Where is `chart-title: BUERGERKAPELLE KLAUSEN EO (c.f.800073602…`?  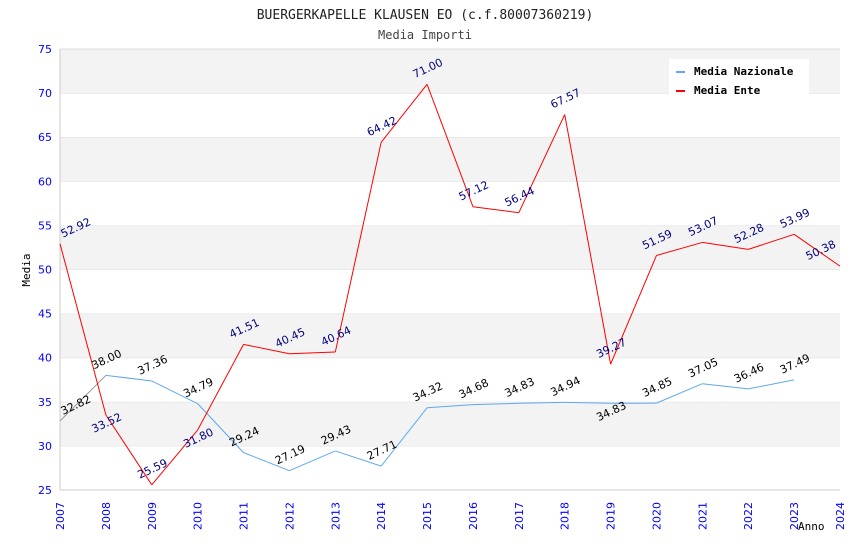 chart-title: BUERGERKAPELLE KLAUSEN EO (c.f.800073602… is located at coordinates (425, 15).